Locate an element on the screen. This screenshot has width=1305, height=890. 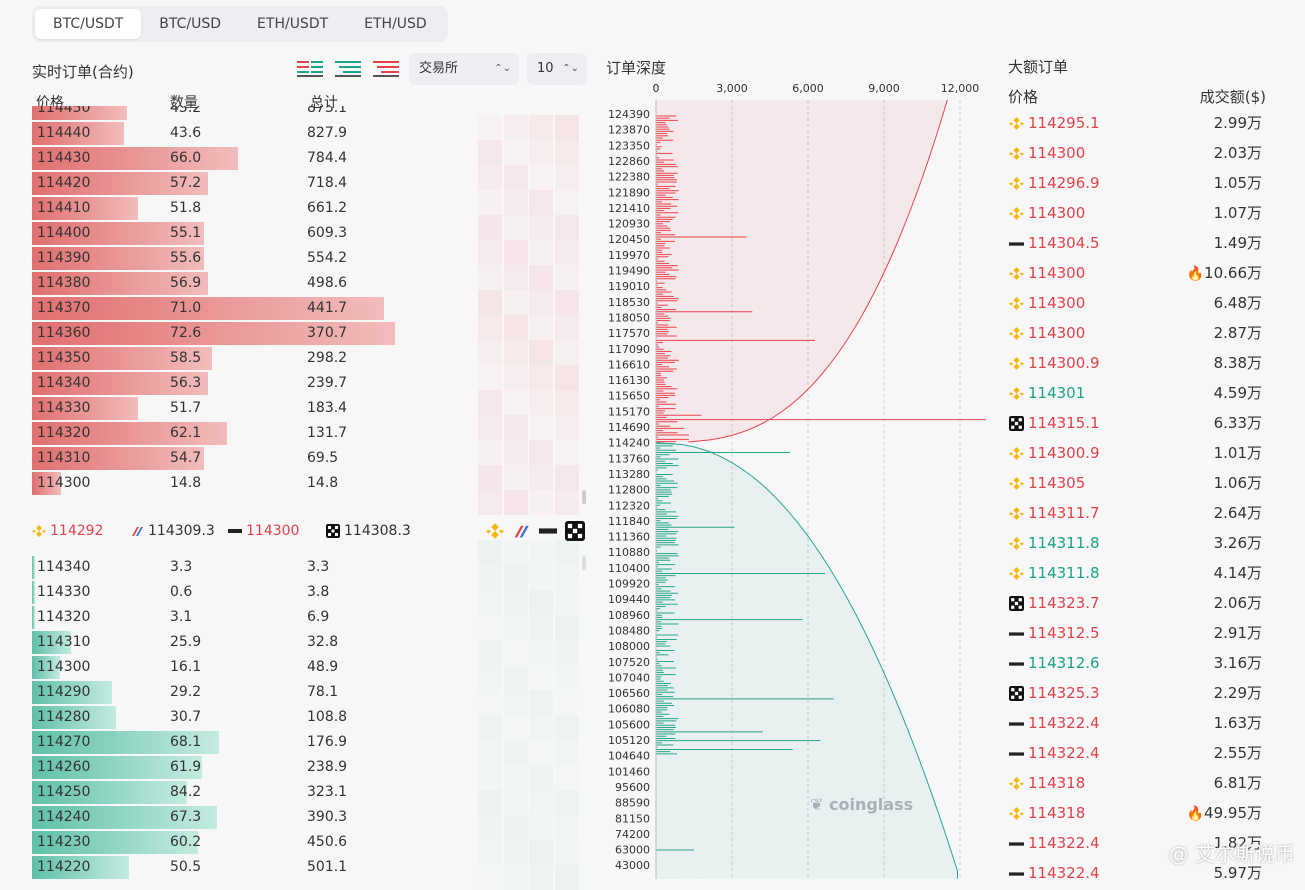
ask-scrollbar is located at coordinates (584, 497).